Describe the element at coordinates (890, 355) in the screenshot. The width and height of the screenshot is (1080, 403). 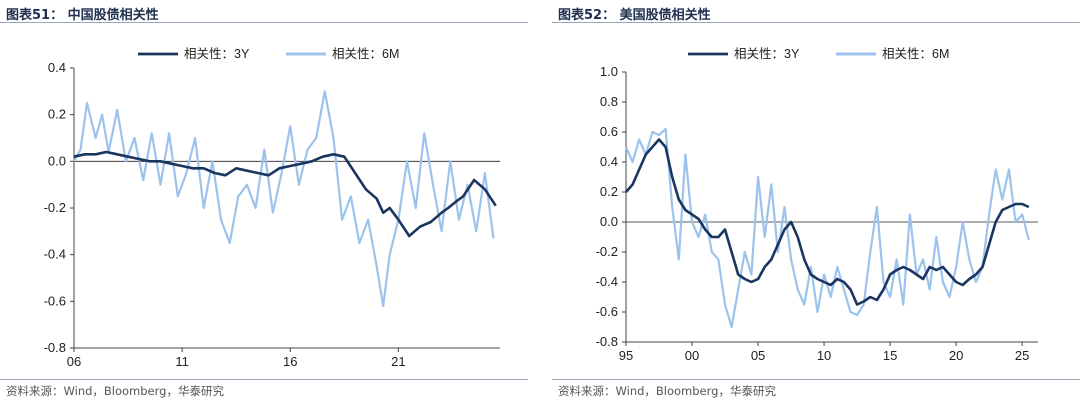
I see `x-tick-label: 15` at that location.